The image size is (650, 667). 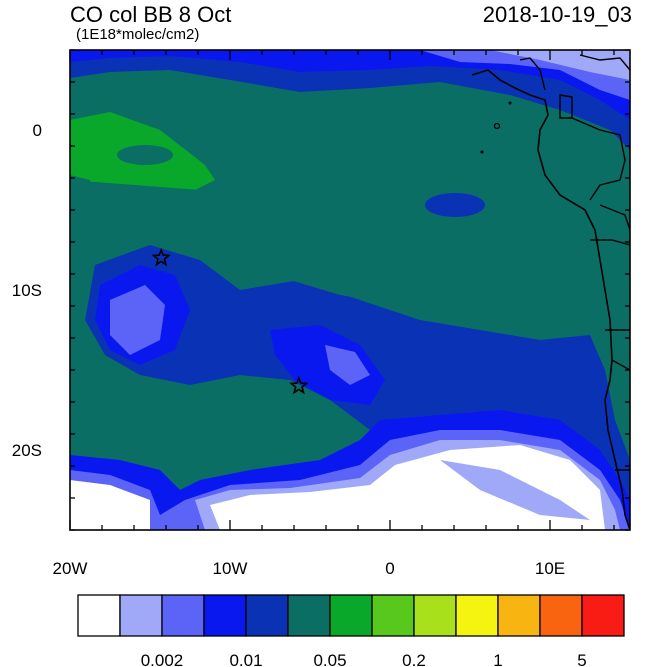 I want to click on x-tick-label: 10E, so click(x=550, y=568).